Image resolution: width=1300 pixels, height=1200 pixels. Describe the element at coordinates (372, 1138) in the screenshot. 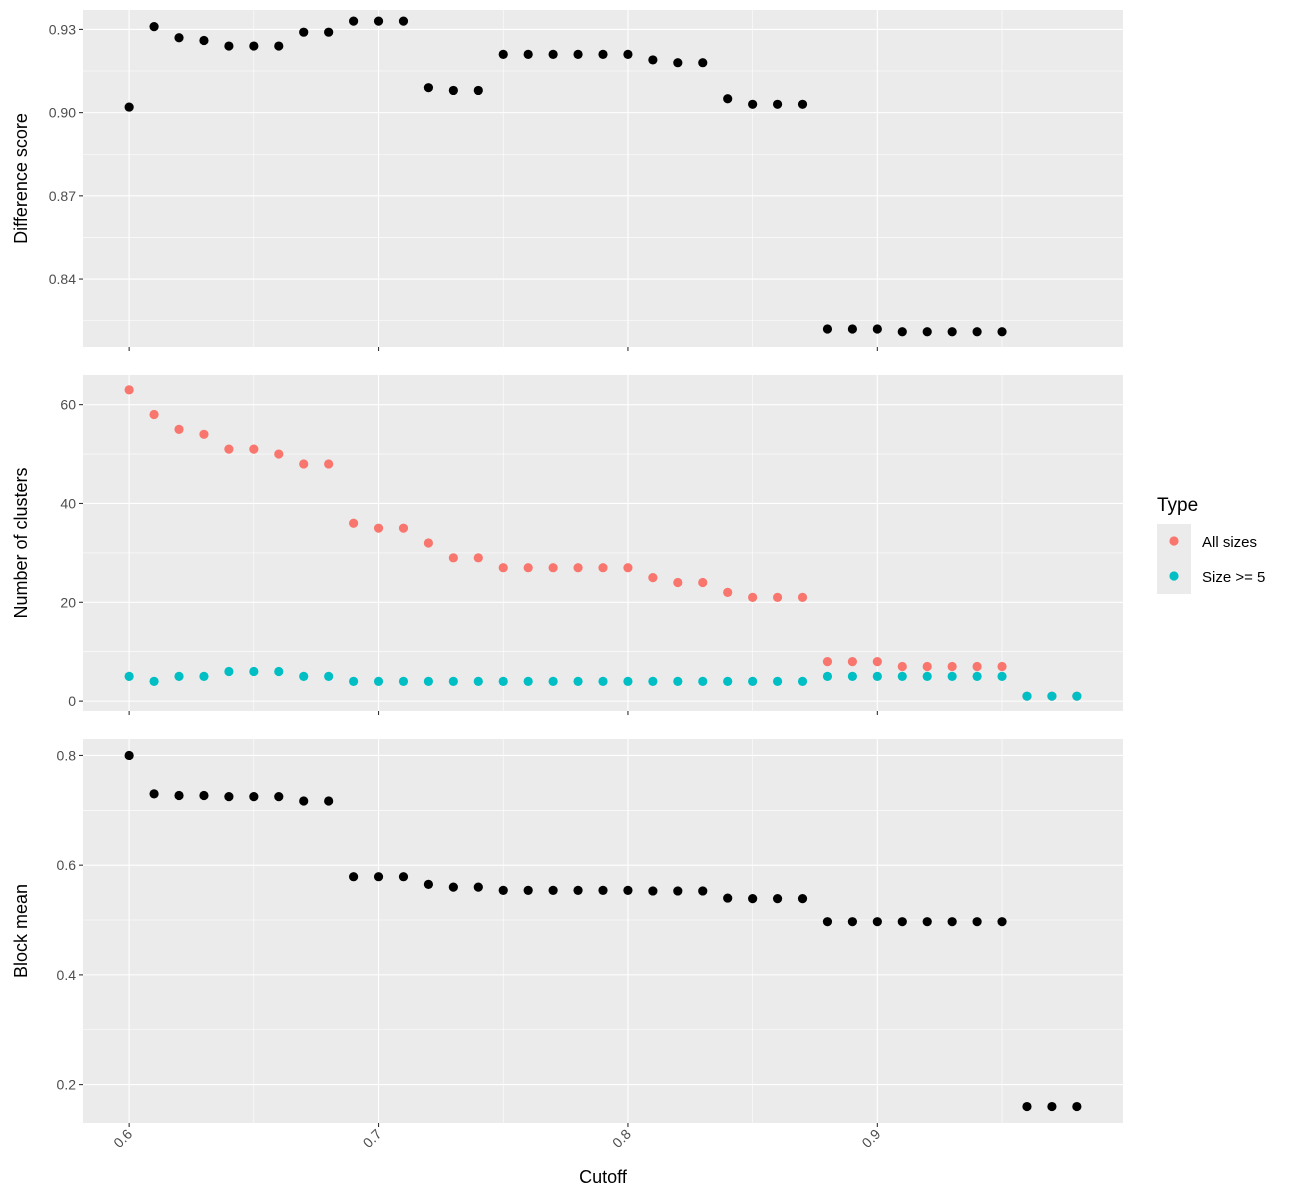

I see `x-tick-label: 0.7` at that location.